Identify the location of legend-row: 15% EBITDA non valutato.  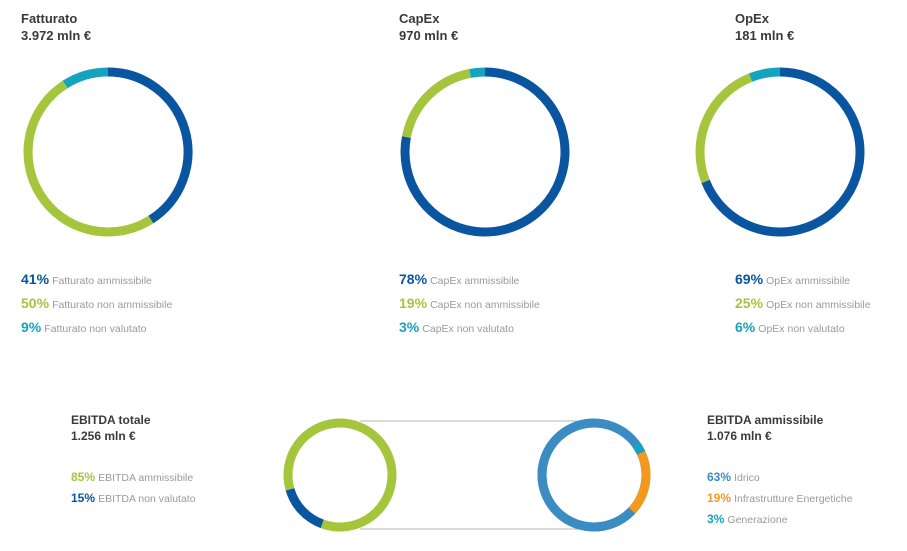
(133, 498).